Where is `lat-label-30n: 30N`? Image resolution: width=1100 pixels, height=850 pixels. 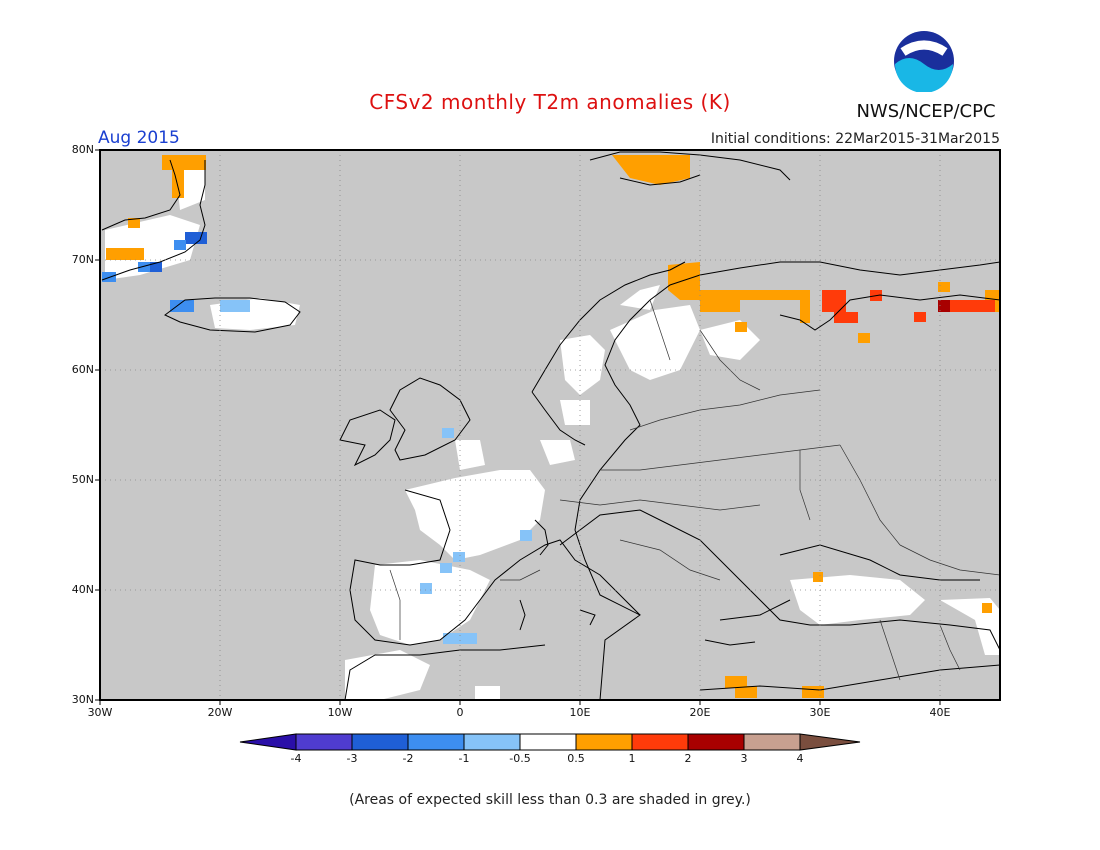 lat-label-30n: 30N is located at coordinates (82, 699).